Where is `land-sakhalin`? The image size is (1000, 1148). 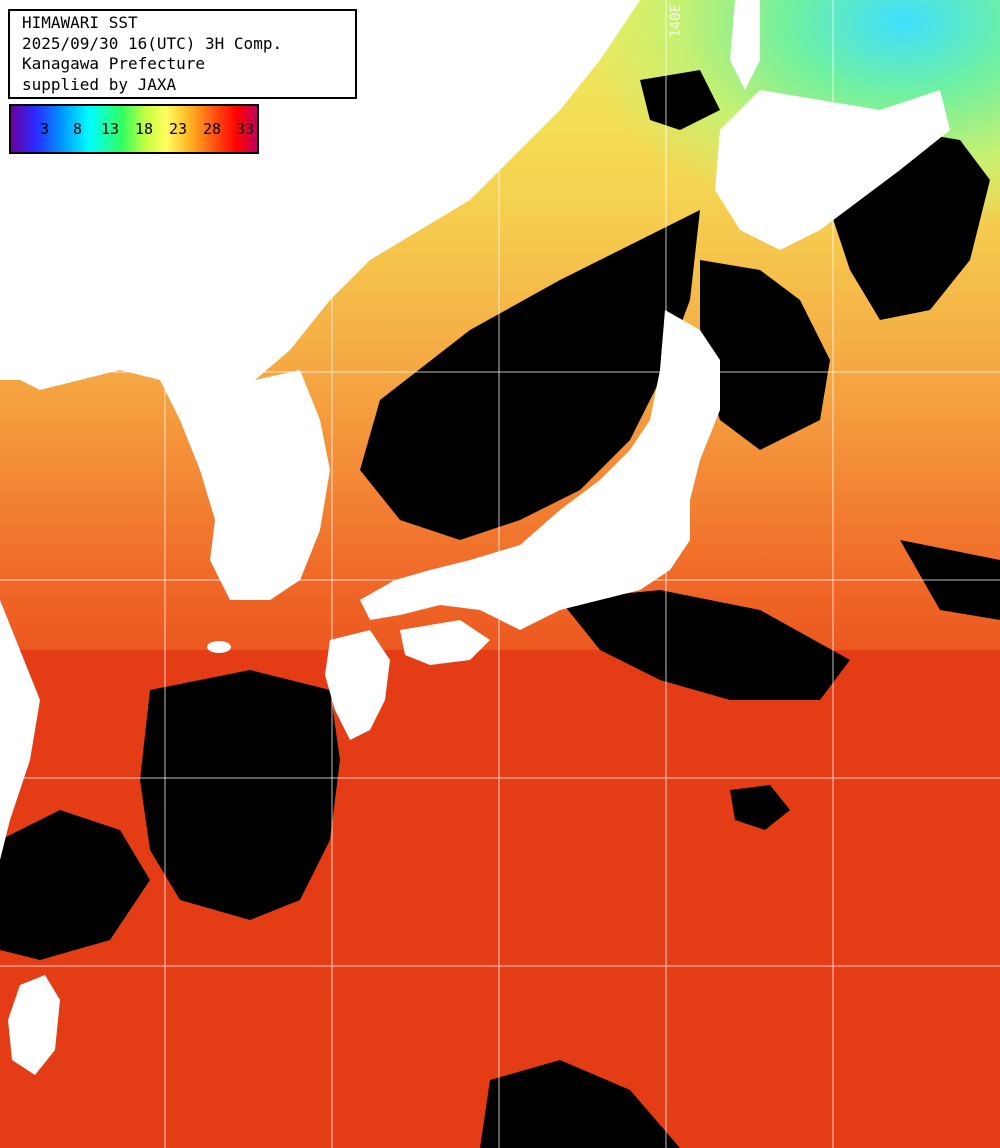 land-sakhalin is located at coordinates (745, 45).